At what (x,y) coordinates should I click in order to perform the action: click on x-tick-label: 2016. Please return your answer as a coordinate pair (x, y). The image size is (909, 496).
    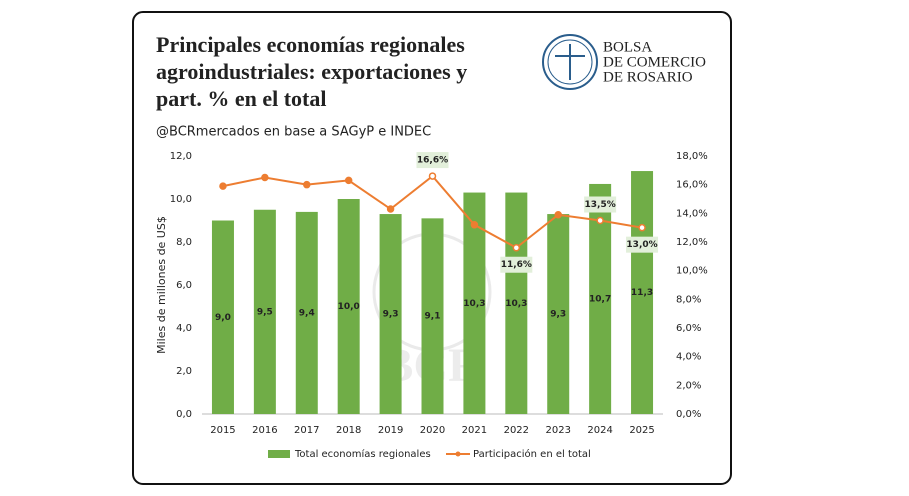
    Looking at the image, I should click on (264, 430).